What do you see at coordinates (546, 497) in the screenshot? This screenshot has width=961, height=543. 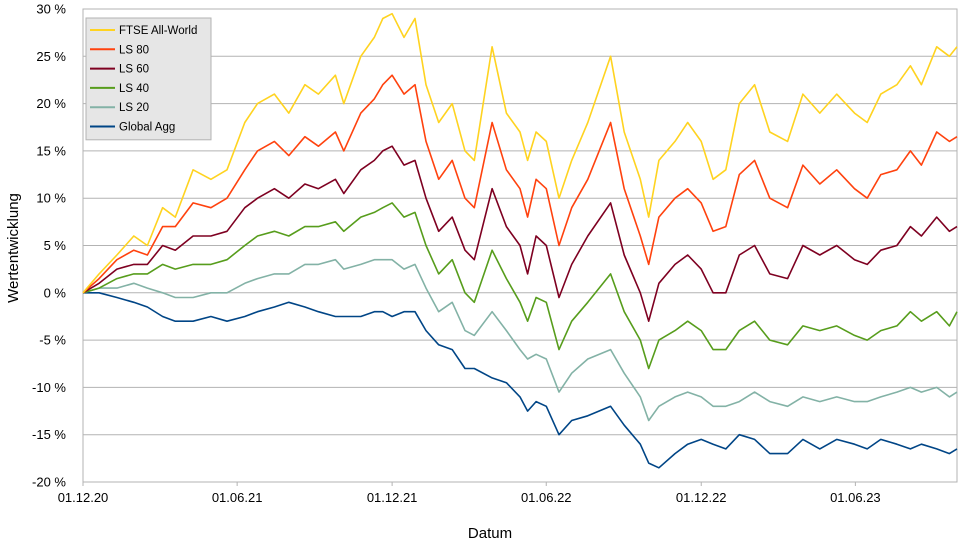 I see `x-tick-label: 01.06.22` at bounding box center [546, 497].